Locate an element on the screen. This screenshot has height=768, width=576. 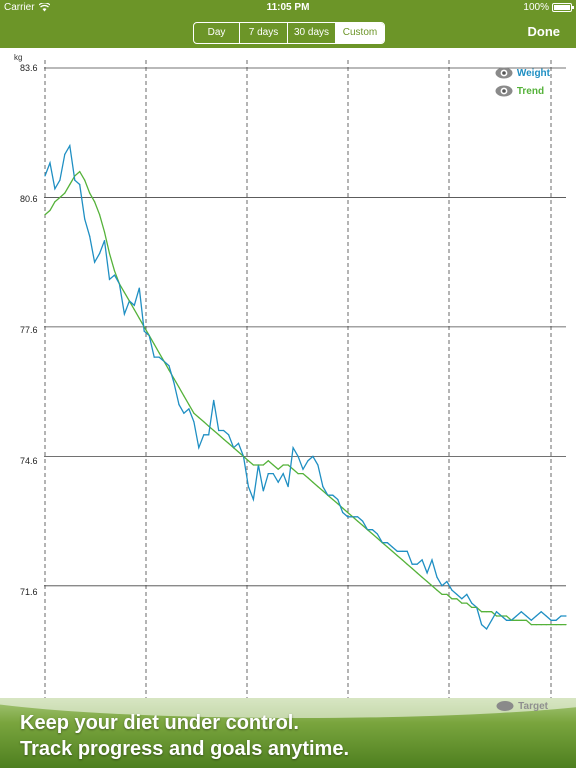
legend-target-toggle: Target is located at coordinates (522, 706).